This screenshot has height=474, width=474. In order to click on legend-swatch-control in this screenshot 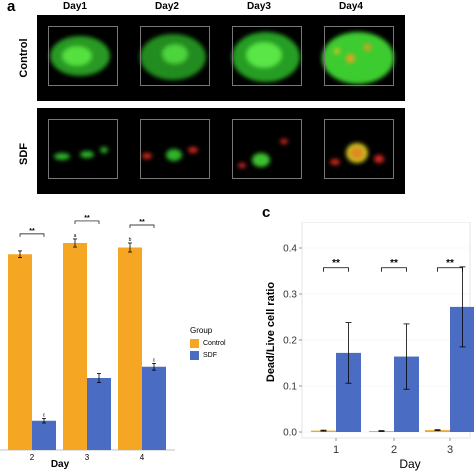, I will do `click(194, 343)`.